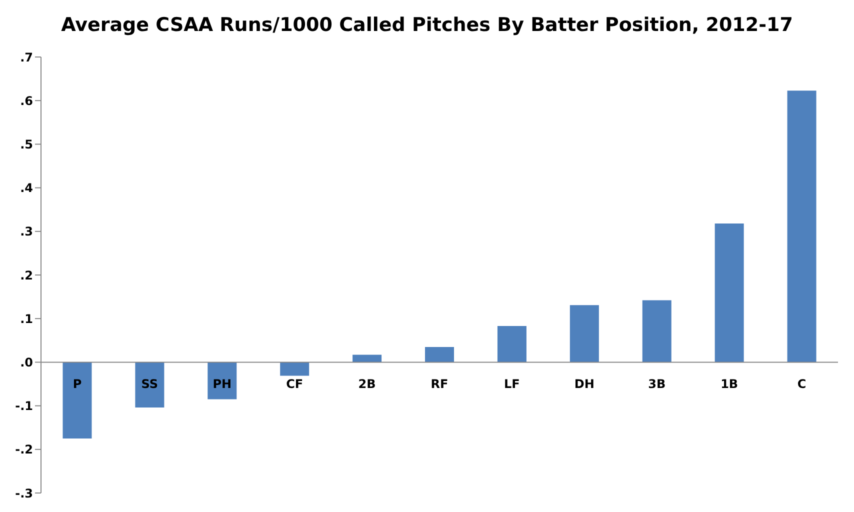 Image resolution: width=854 pixels, height=512 pixels. Describe the element at coordinates (439, 383) in the screenshot. I see `x-tick-label: RF` at that location.